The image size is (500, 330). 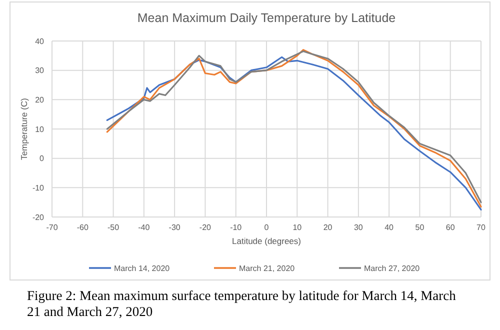 What do you see at coordinates (42, 159) in the screenshot?
I see `y-tick-label: 0` at bounding box center [42, 159].